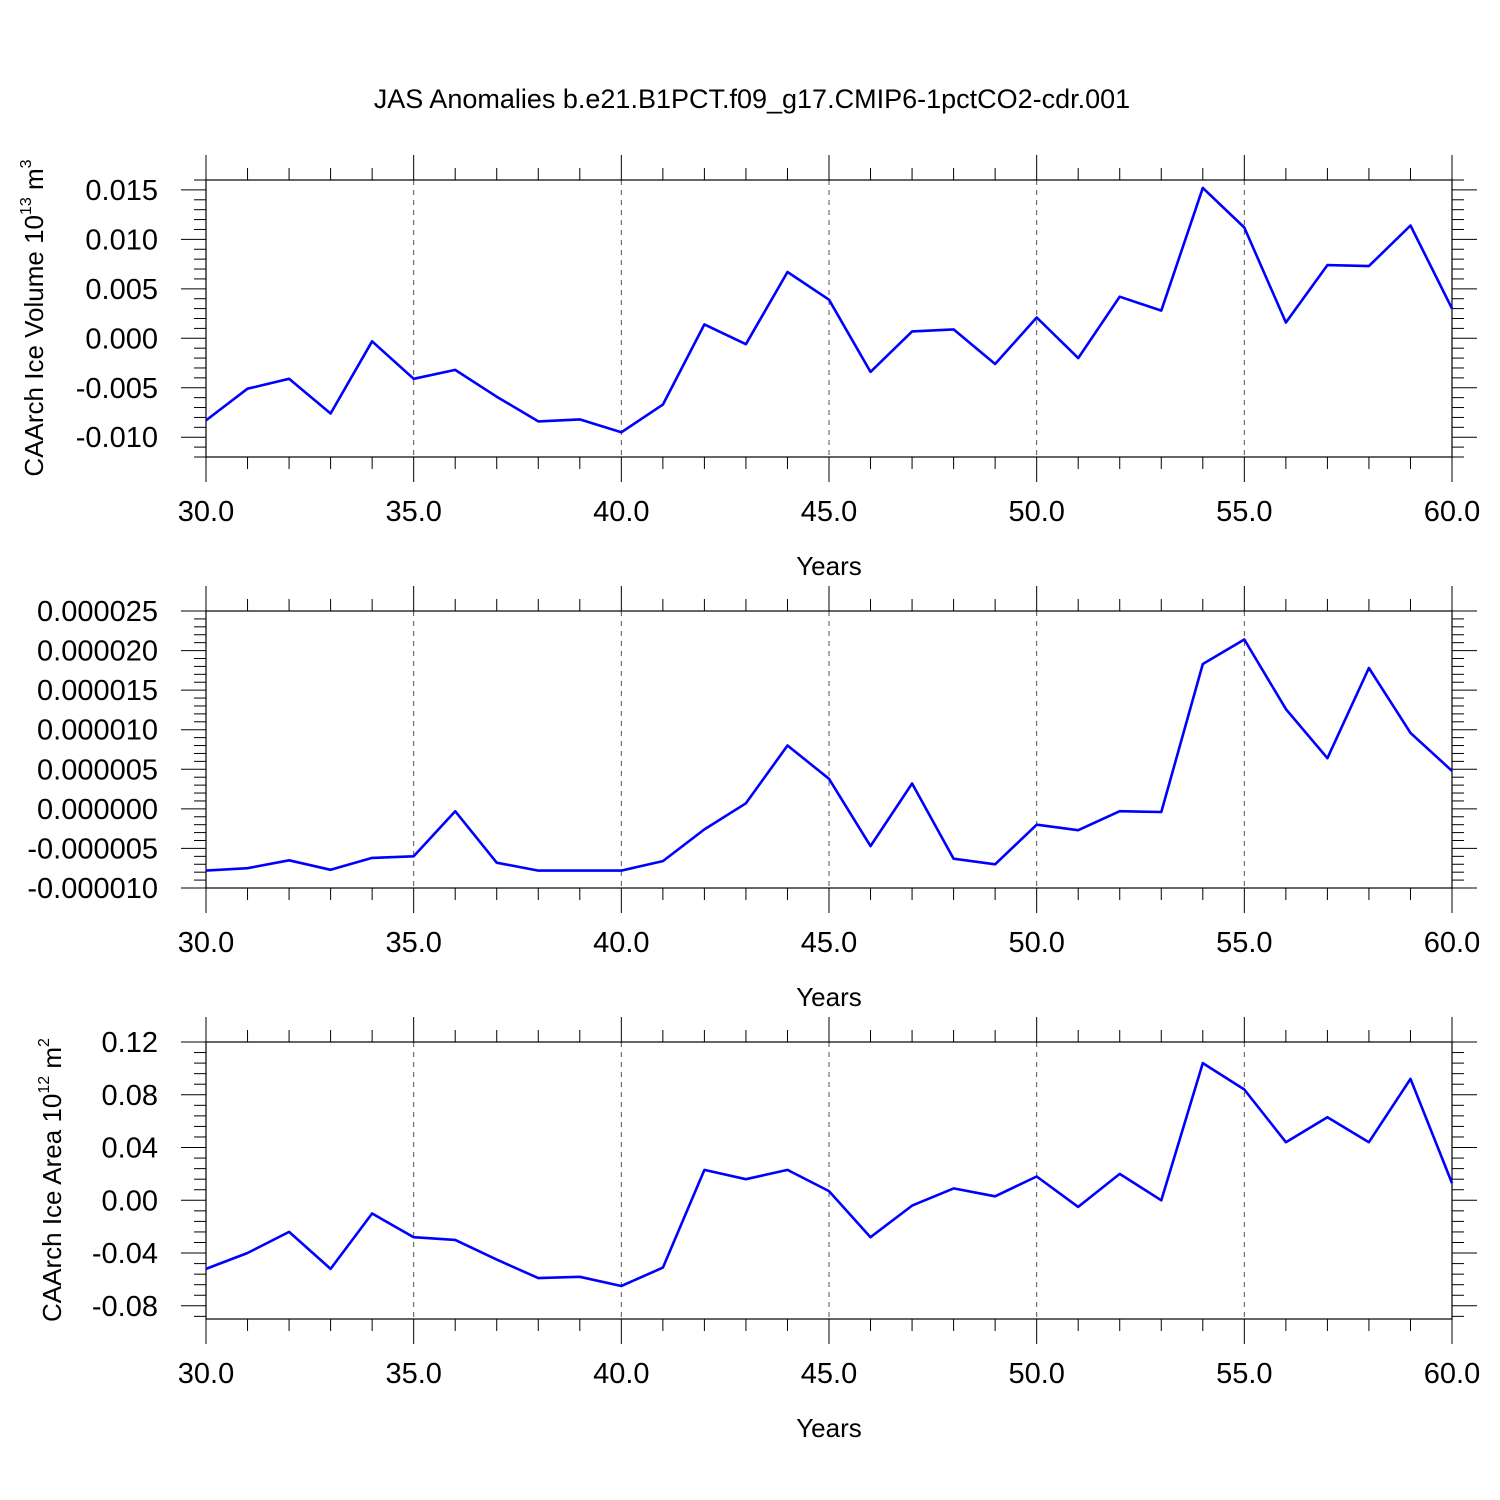 The width and height of the screenshot is (1500, 1500). What do you see at coordinates (130, 1201) in the screenshot?
I see `y-tick-label: 0.00` at bounding box center [130, 1201].